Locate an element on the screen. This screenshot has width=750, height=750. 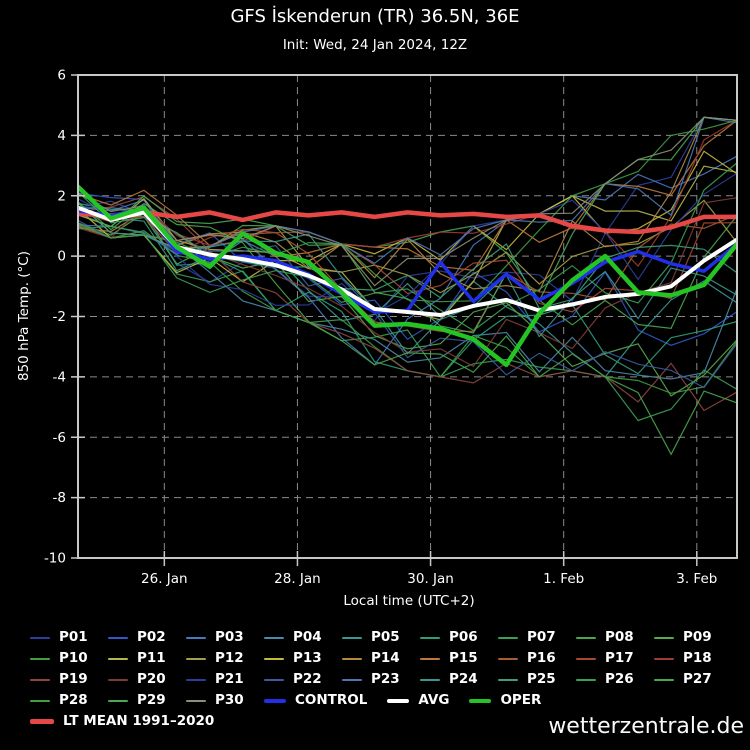
legend-label: P18 is located at coordinates (697, 658).